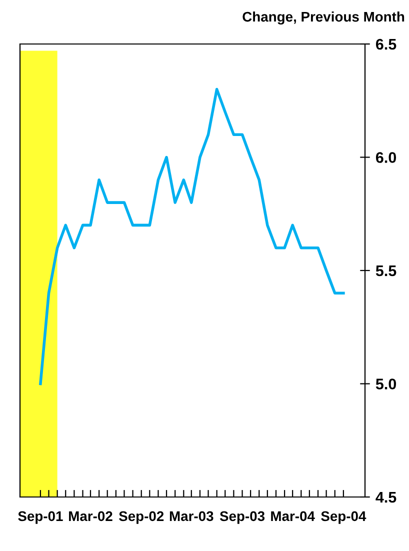 The width and height of the screenshot is (409, 551). Describe the element at coordinates (343, 517) in the screenshot. I see `x-tick-label: Sep-04` at that location.